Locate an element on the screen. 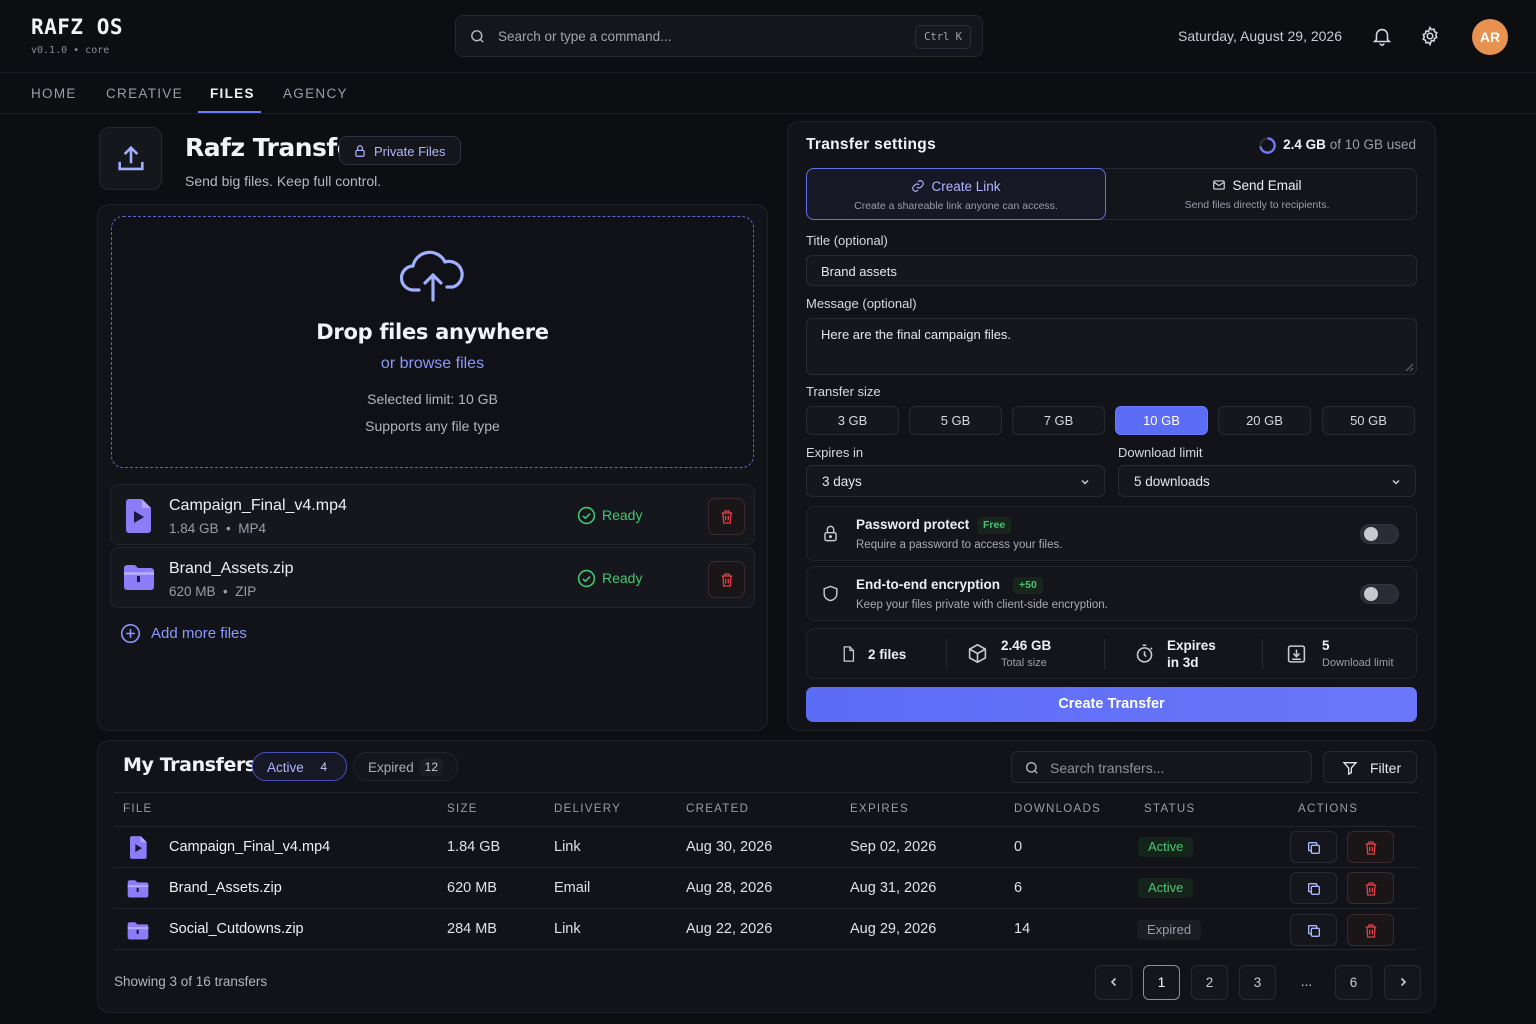  column-created: CREATED is located at coordinates (718, 809).